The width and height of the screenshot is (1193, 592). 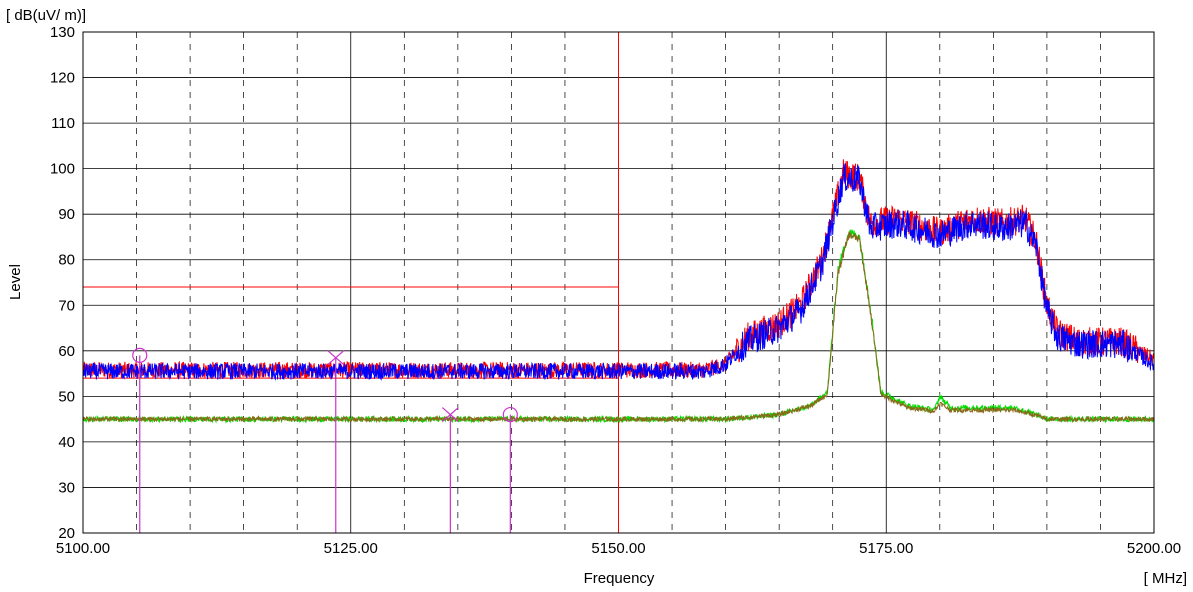 What do you see at coordinates (63, 123) in the screenshot?
I see `y-tick-label: 110` at bounding box center [63, 123].